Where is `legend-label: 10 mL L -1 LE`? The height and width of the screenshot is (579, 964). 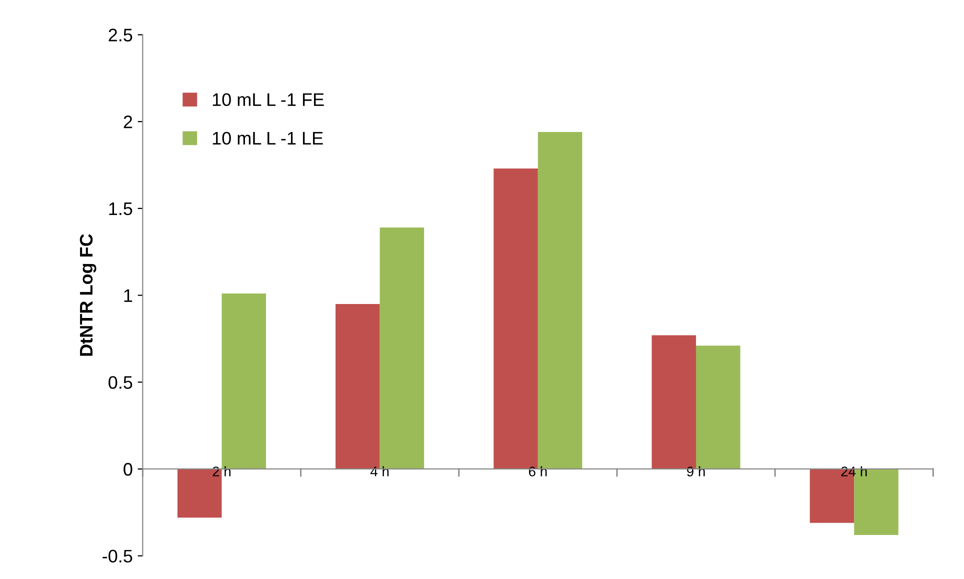
legend-label: 10 mL L -1 LE is located at coordinates (267, 138).